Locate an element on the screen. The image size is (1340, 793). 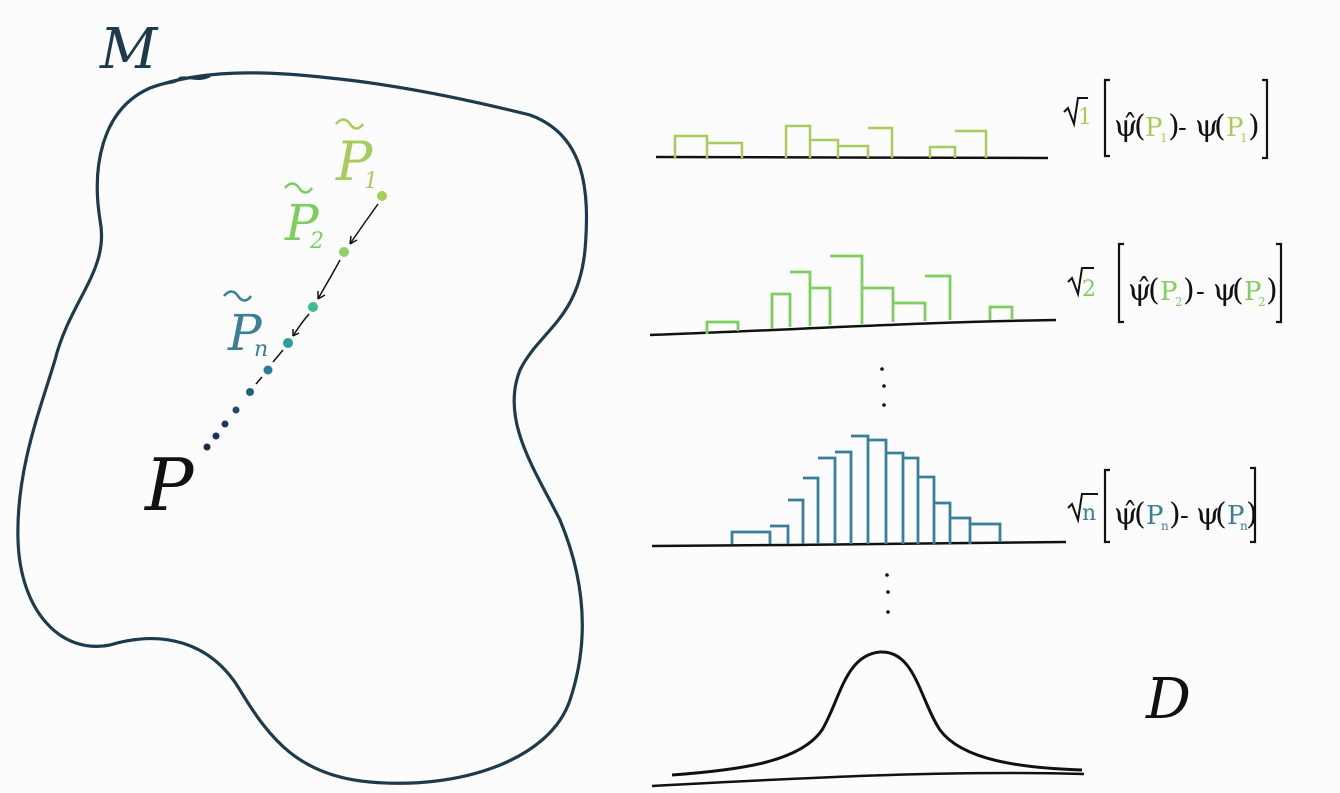
point-p10 is located at coordinates (207, 447).